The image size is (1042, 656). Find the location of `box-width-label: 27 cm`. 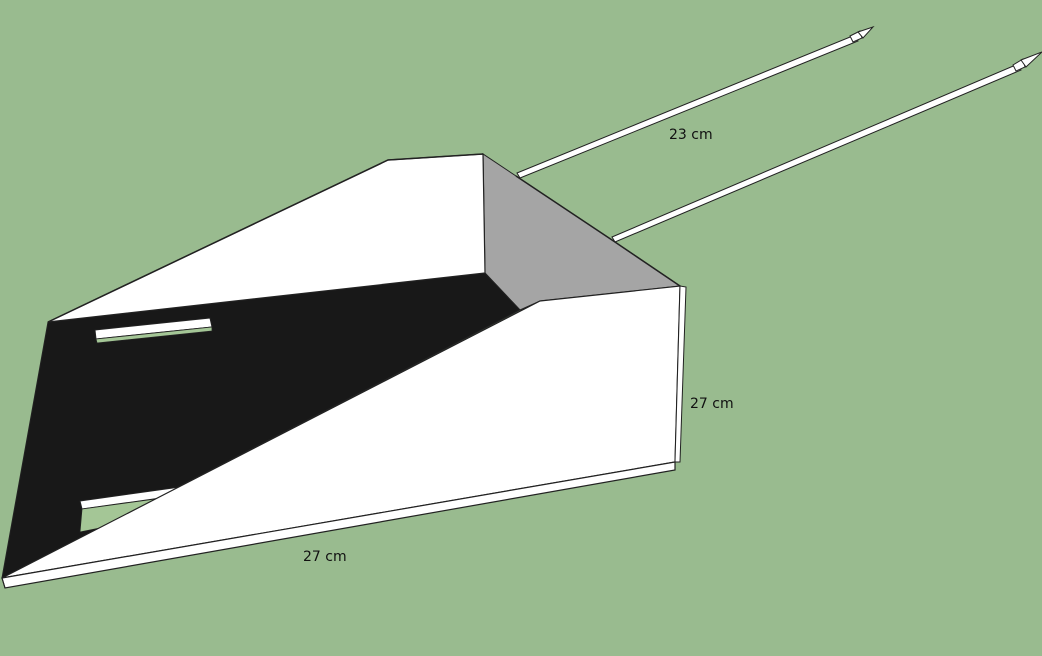

box-width-label: 27 cm is located at coordinates (325, 557).